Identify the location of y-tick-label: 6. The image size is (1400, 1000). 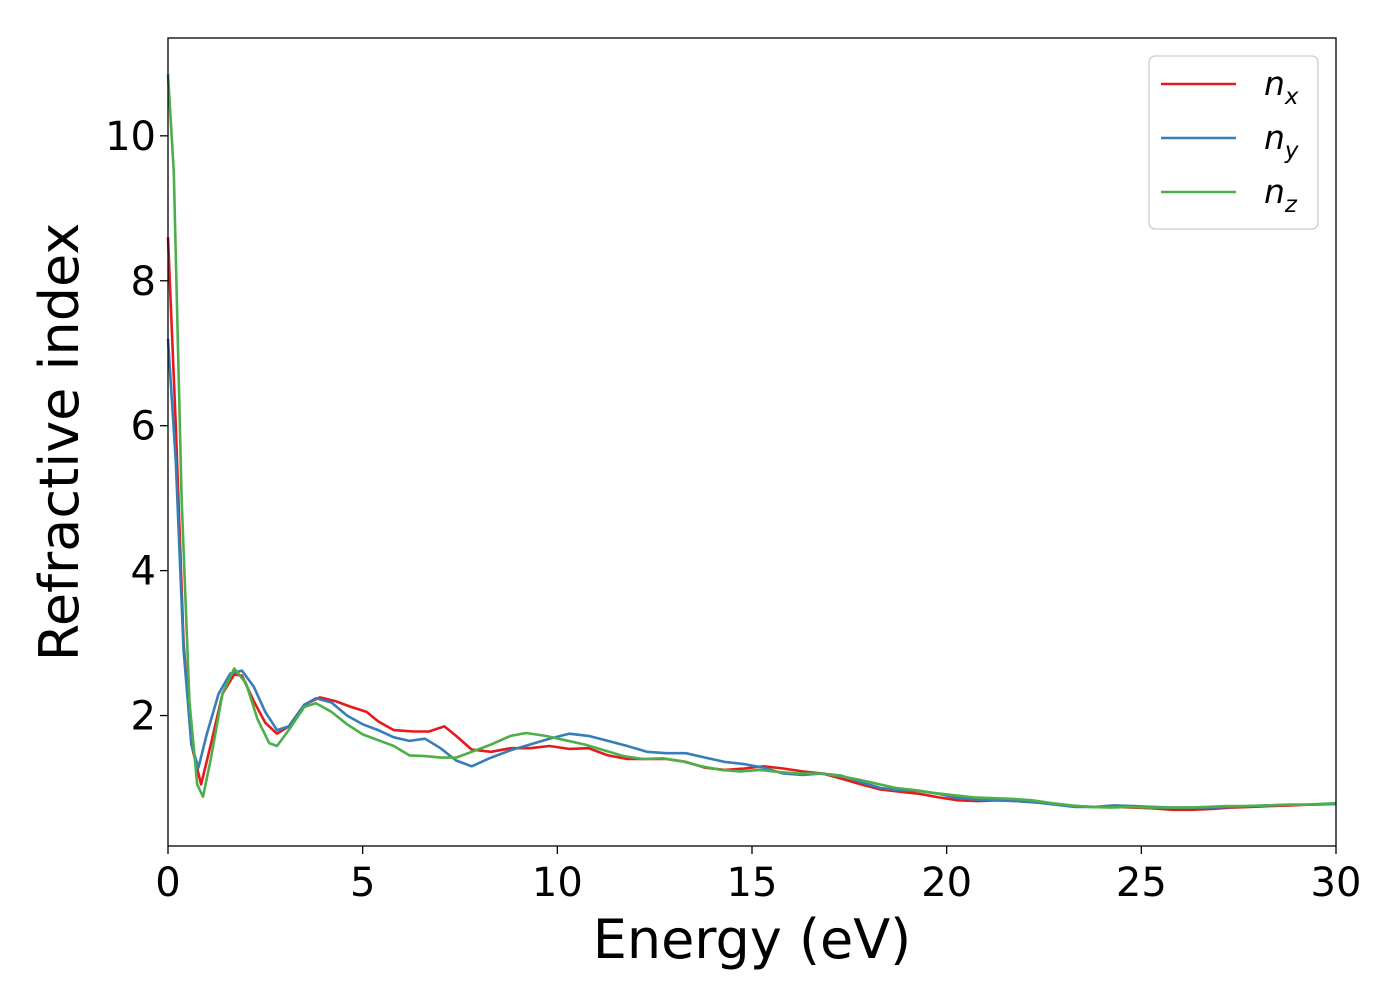
(143, 427).